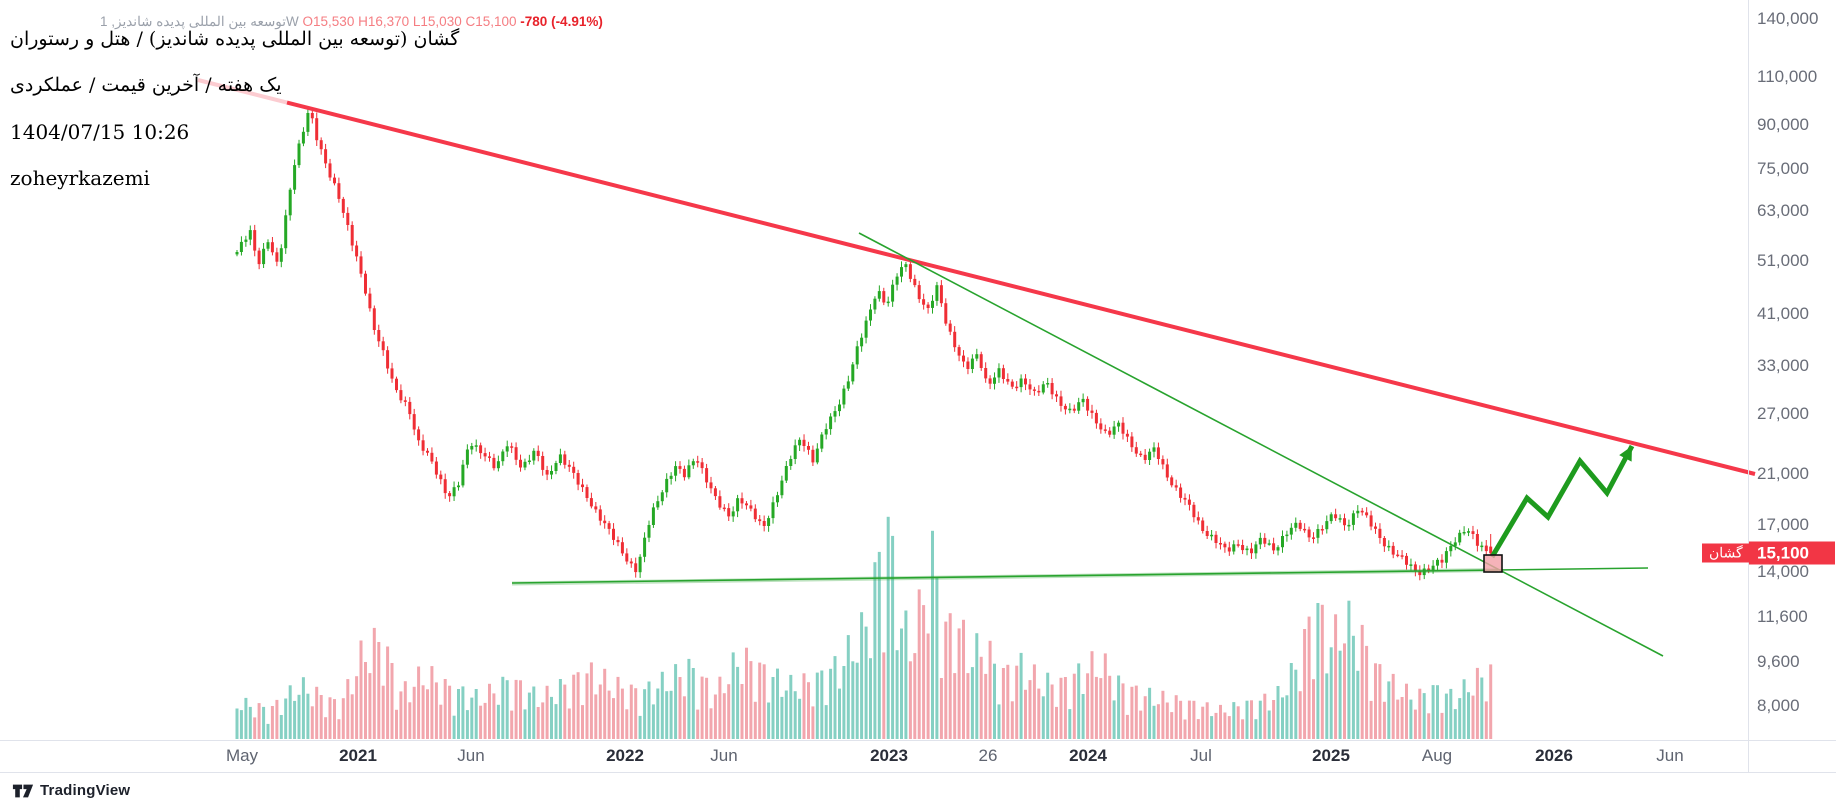 This screenshot has height=809, width=1836. What do you see at coordinates (1331, 755) in the screenshot?
I see `time-tick-label: 2025` at bounding box center [1331, 755].